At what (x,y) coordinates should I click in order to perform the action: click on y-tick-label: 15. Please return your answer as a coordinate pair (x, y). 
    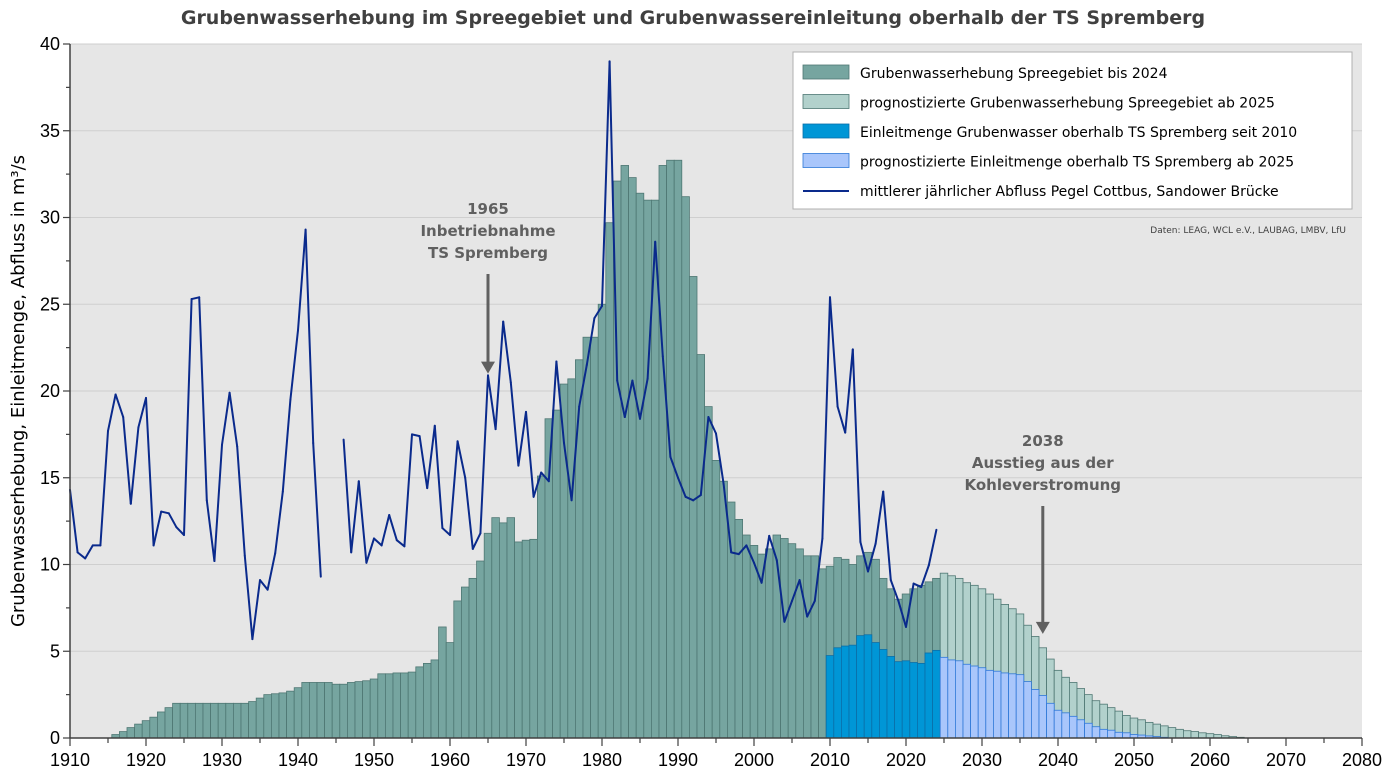
    Looking at the image, I should click on (50, 478).